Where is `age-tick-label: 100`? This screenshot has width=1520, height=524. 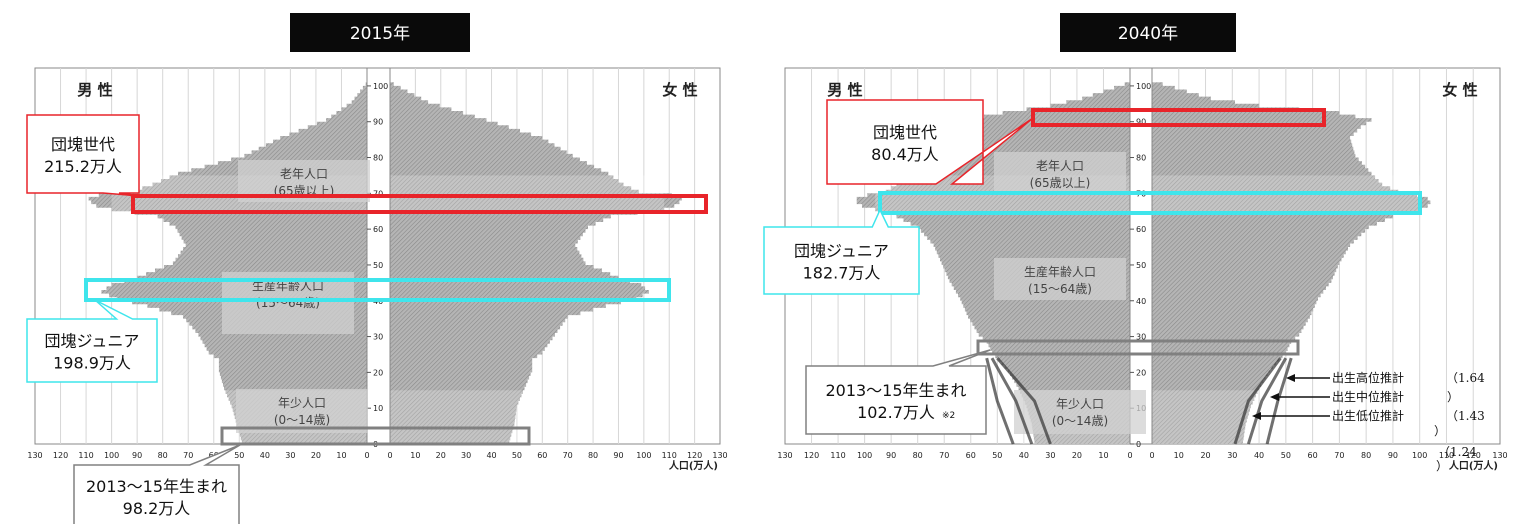
age-tick-label: 100 is located at coordinates (380, 86).